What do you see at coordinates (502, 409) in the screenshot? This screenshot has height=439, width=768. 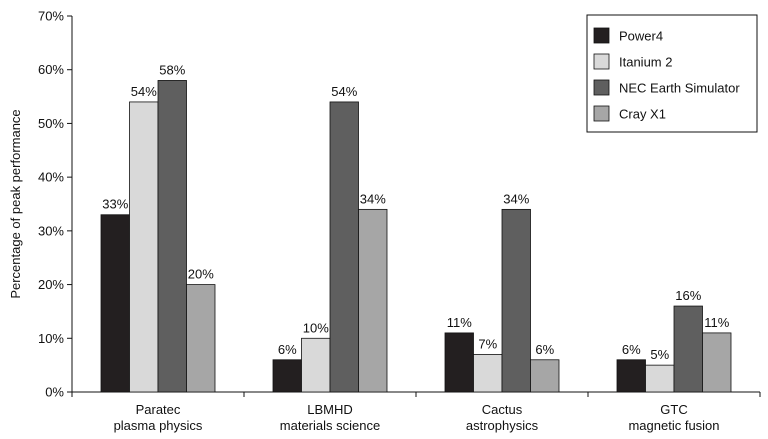 I see `x-tick-label: Cactus` at bounding box center [502, 409].